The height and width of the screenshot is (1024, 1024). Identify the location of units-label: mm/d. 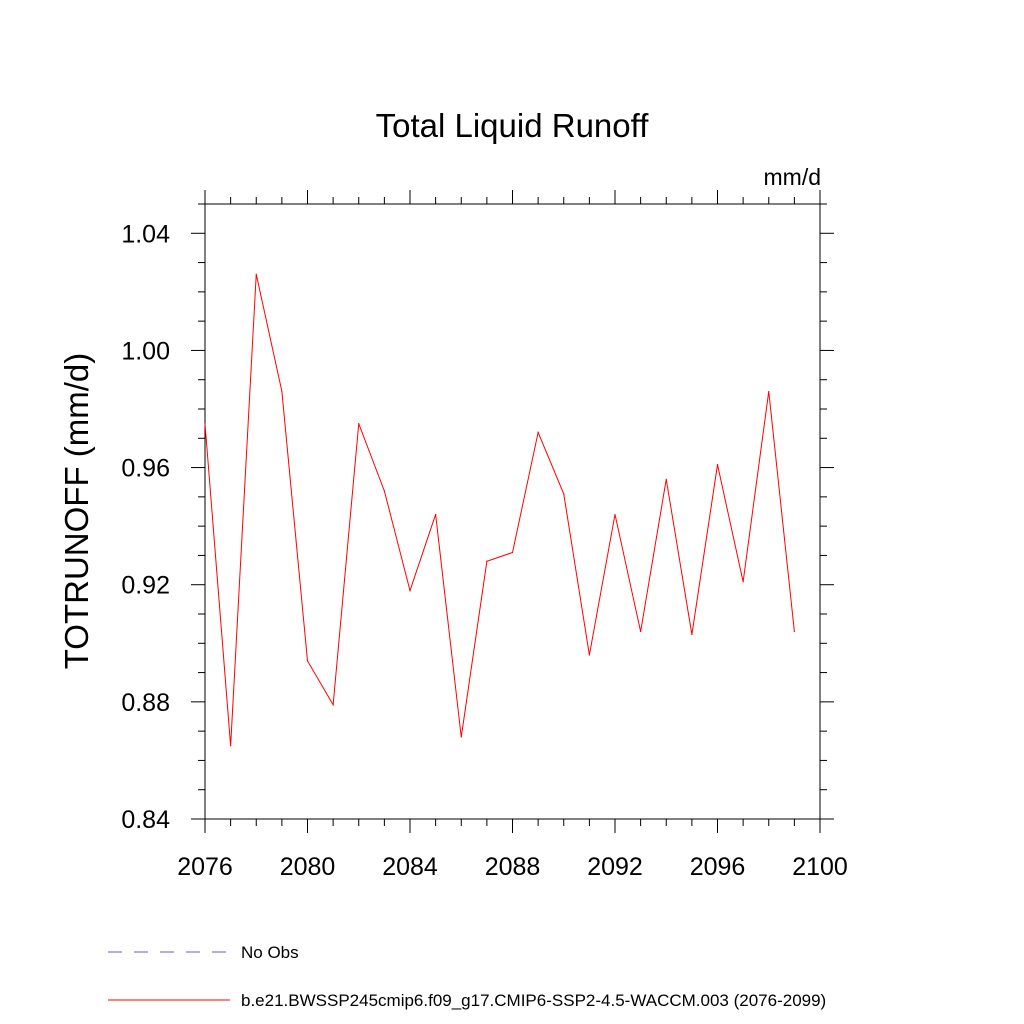
(793, 177).